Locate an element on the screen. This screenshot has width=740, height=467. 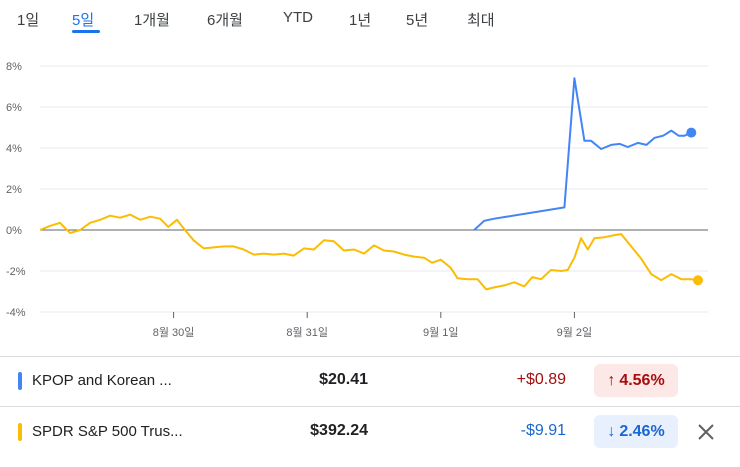
arrow-down-icon: ↓ is located at coordinates (611, 431).